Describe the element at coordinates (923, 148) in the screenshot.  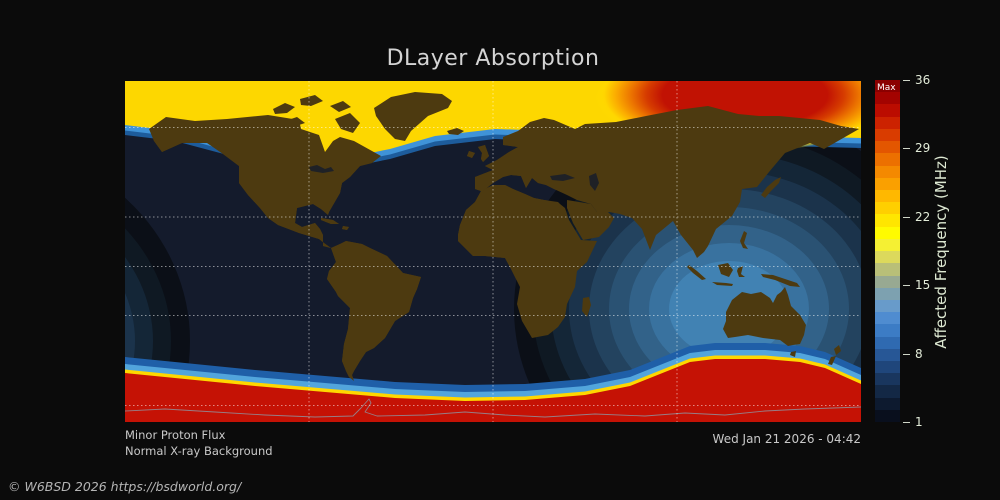
I see `colorbar-tick-label: 29` at that location.